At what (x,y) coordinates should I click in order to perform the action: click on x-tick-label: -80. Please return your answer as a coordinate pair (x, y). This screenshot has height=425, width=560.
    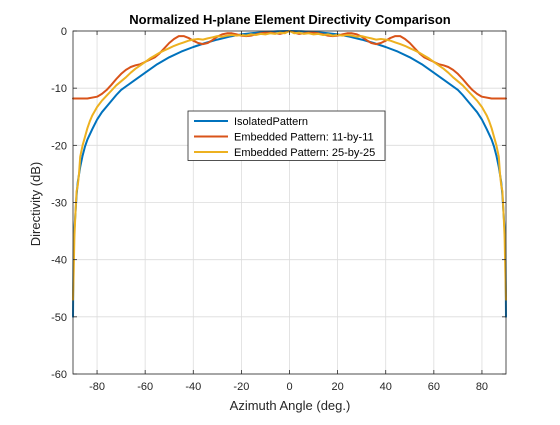
    Looking at the image, I should click on (97, 387).